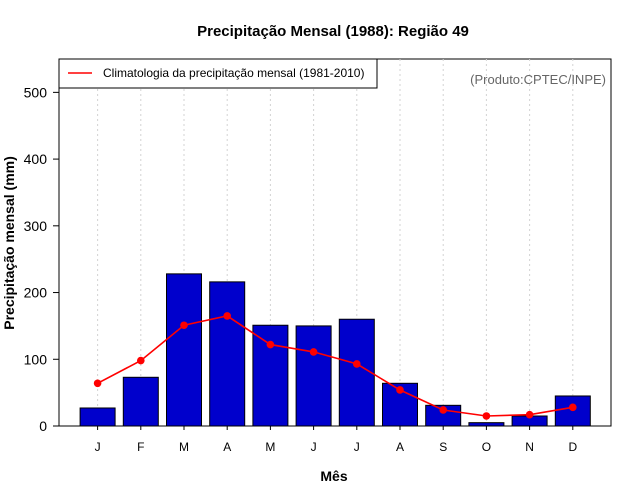 The image size is (640, 500). I want to click on x-tick-label: S, so click(443, 447).